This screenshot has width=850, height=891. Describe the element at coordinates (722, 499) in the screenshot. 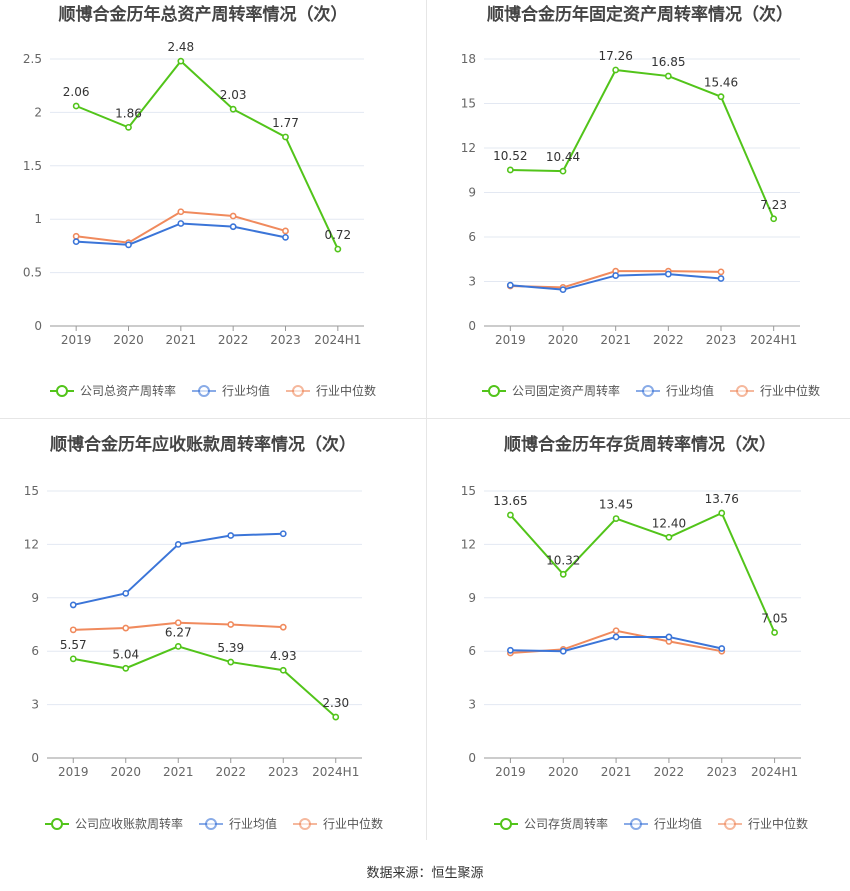

I see `data-label: 13.76` at that location.